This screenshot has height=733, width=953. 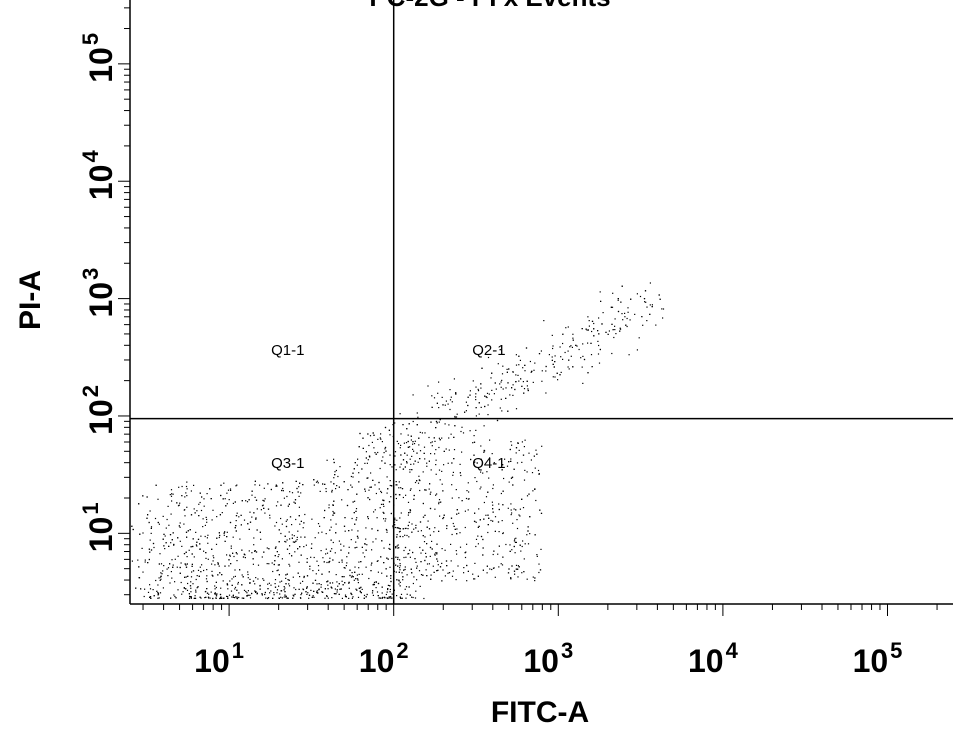 I want to click on x-tick-label: 103, so click(x=548, y=658).